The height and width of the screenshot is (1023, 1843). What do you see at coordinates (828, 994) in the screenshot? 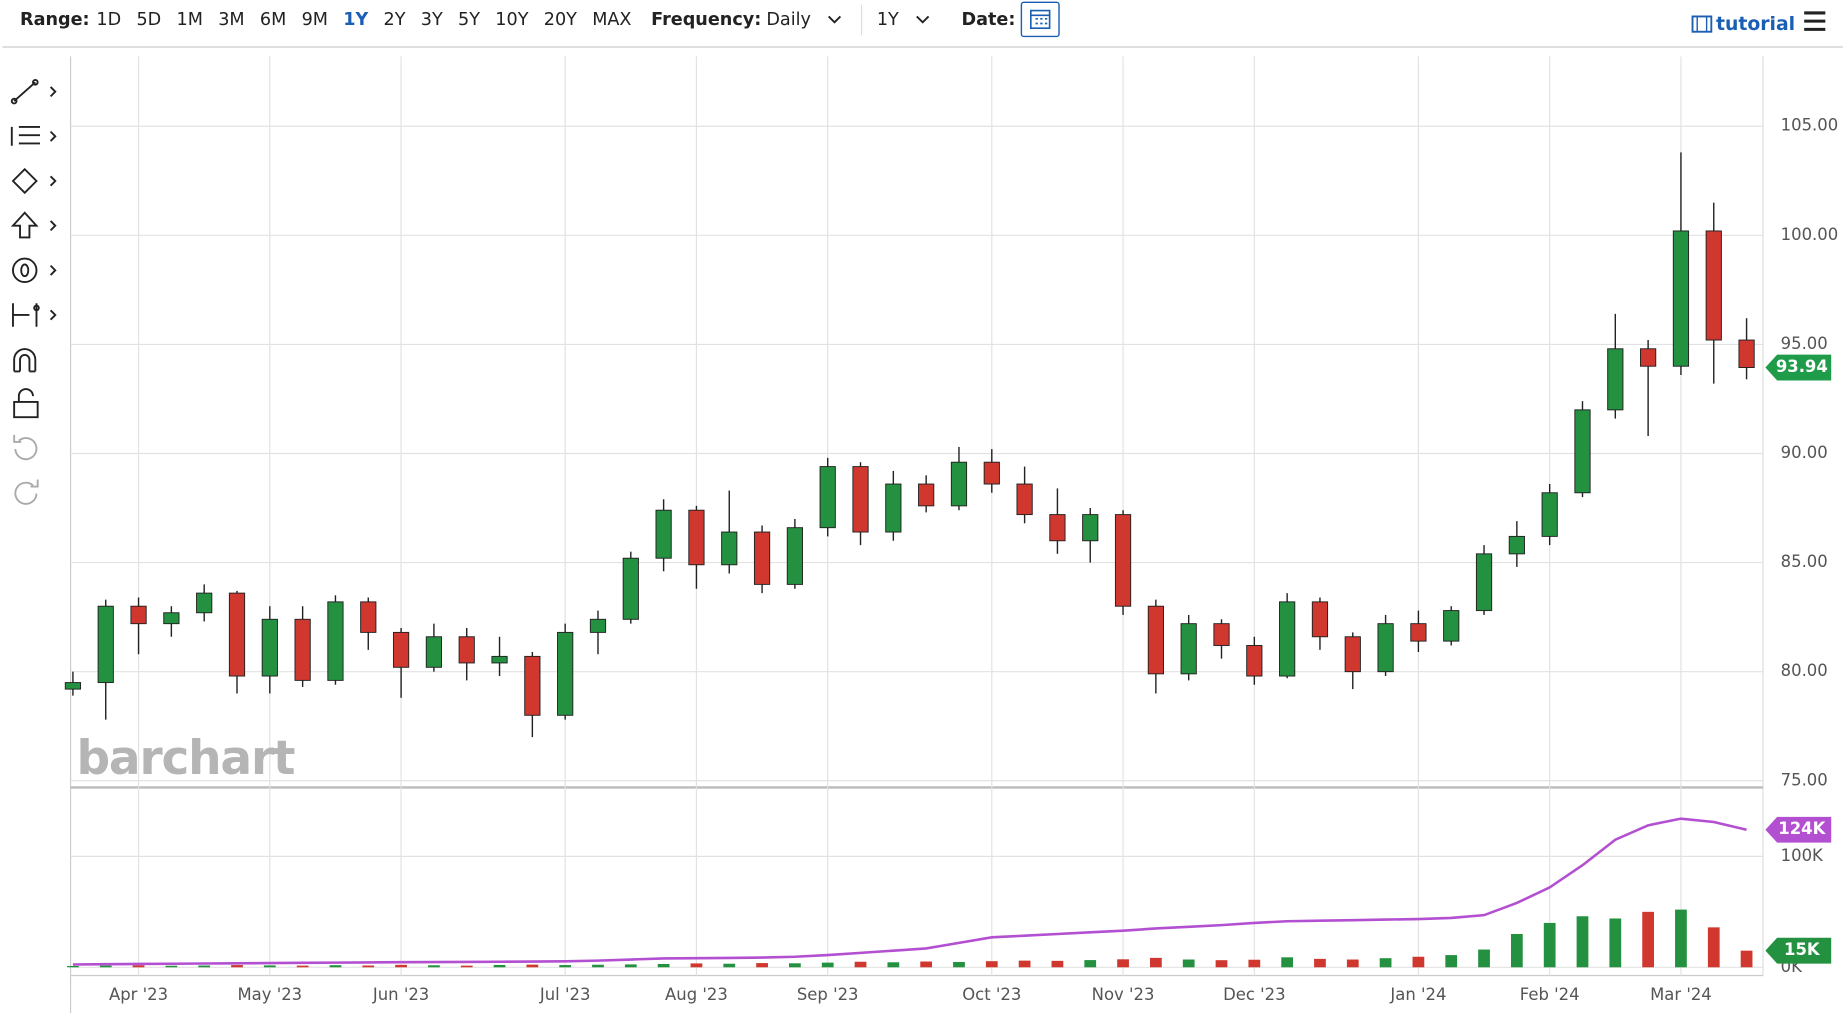
I see `x-tick-label: Sep '23` at bounding box center [828, 994].